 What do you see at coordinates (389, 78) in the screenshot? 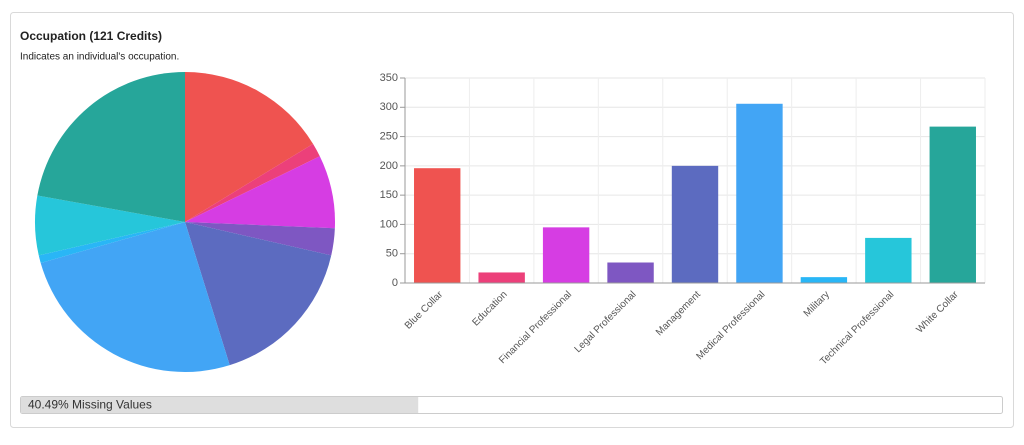
I see `y-tick-label: 350` at bounding box center [389, 78].